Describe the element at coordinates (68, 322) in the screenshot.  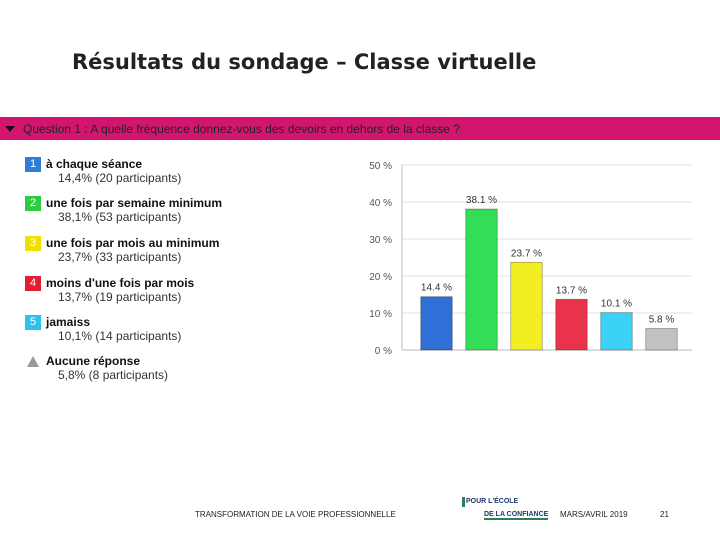
I see `legend-label: jamaiss` at that location.